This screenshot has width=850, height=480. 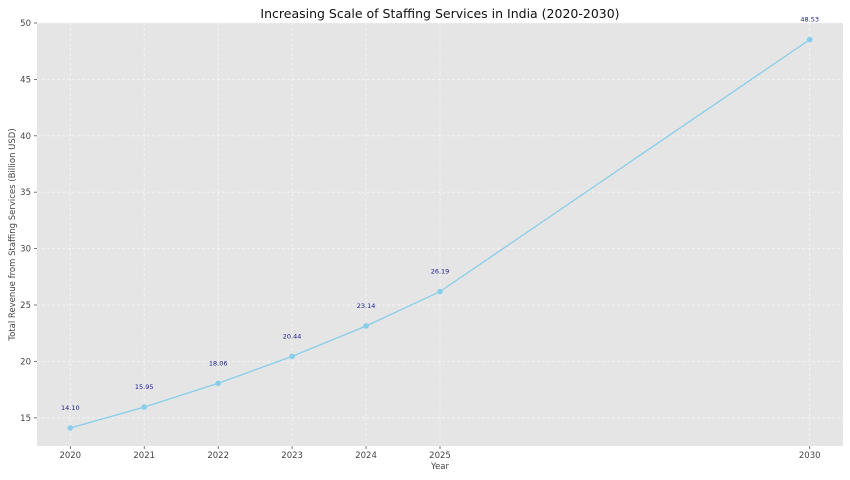 I want to click on x-axis-ticks: 2020 2021 2022 2023 2024 2025 2030, so click(x=440, y=453).